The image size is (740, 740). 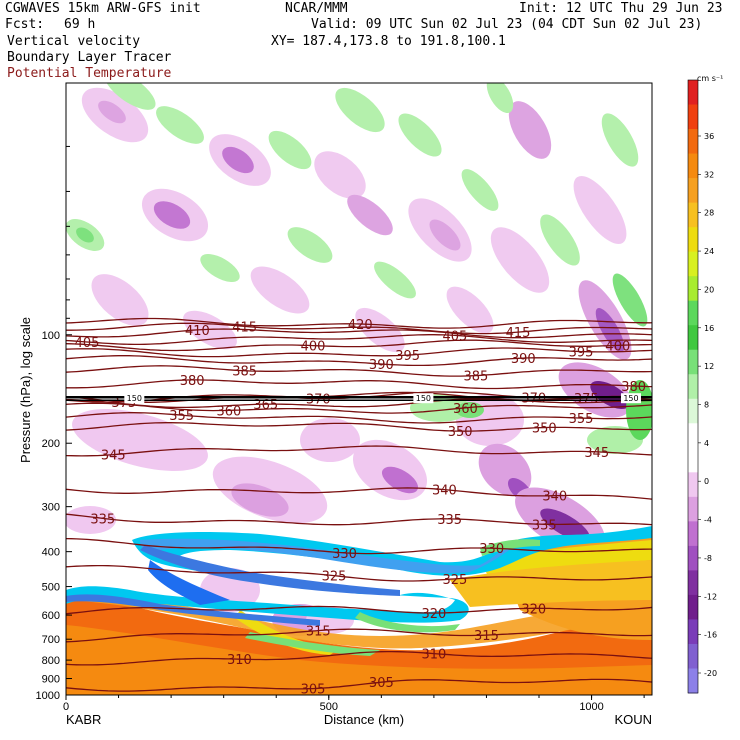 What do you see at coordinates (265, 405) in the screenshot?
I see `theta-label: 365` at bounding box center [265, 405].